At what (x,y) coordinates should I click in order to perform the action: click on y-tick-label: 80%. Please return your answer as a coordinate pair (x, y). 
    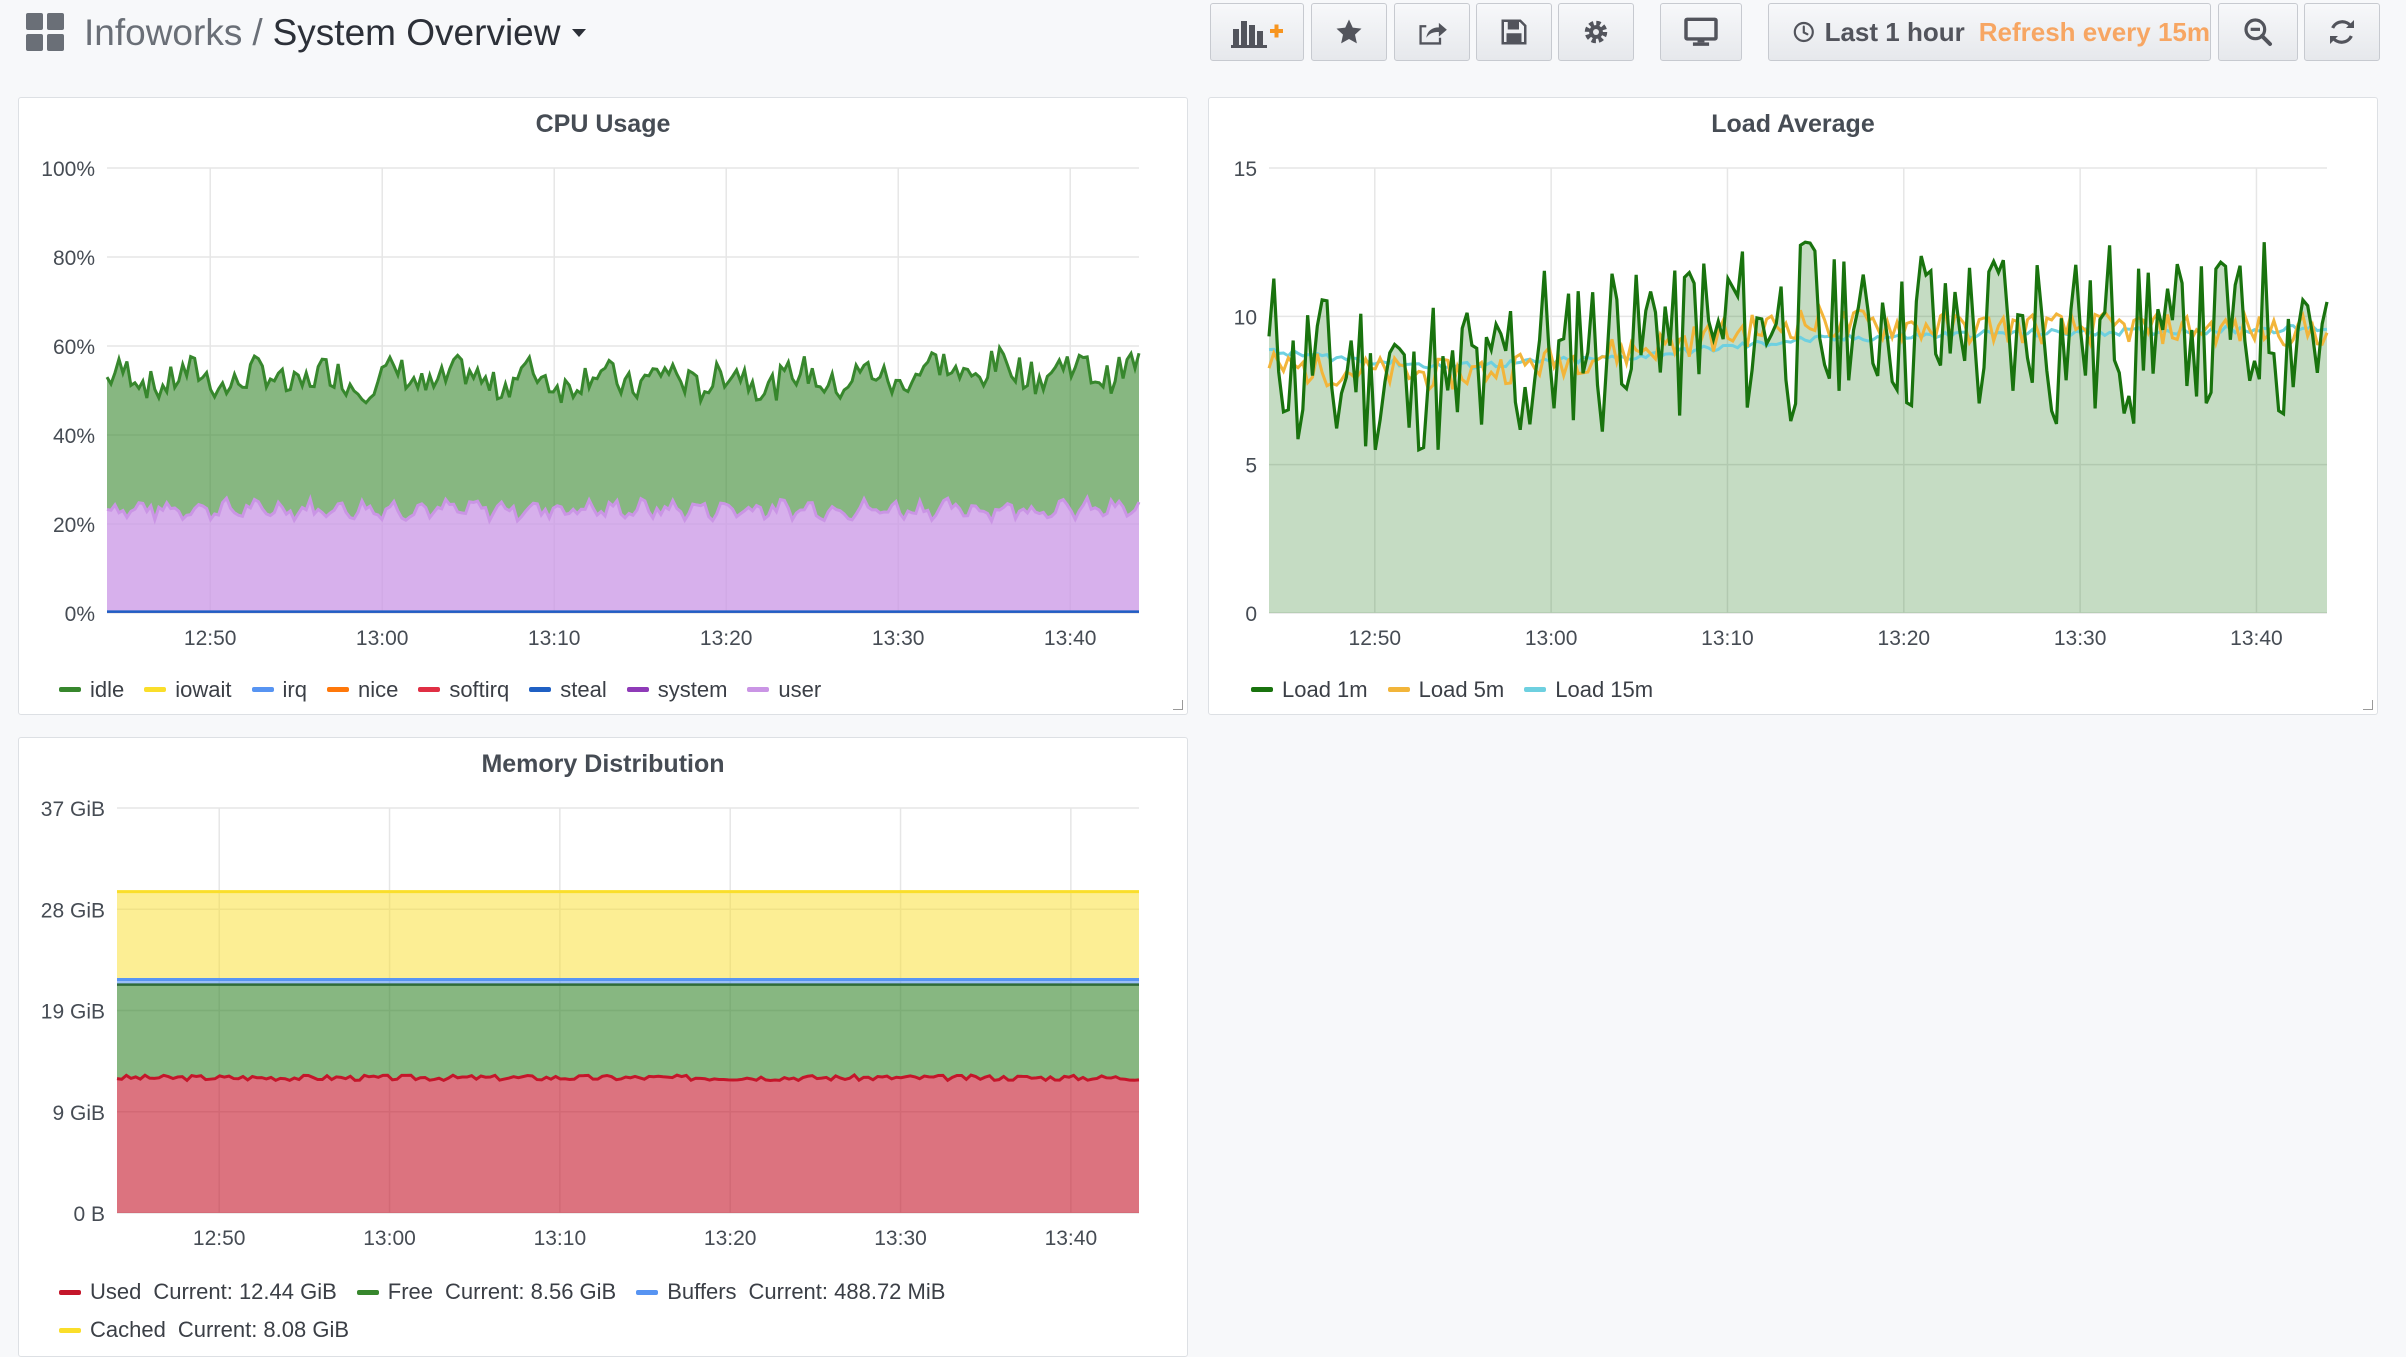
    Looking at the image, I should click on (74, 258).